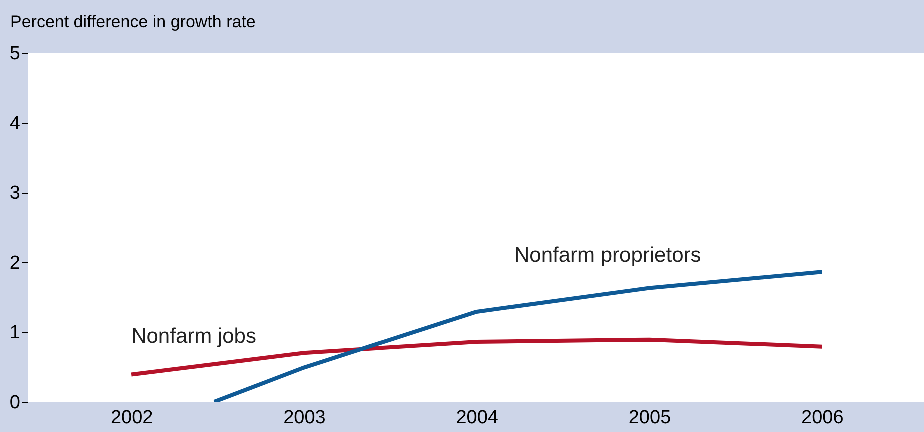 This screenshot has width=924, height=432. I want to click on y-tick-label: 5, so click(15, 54).